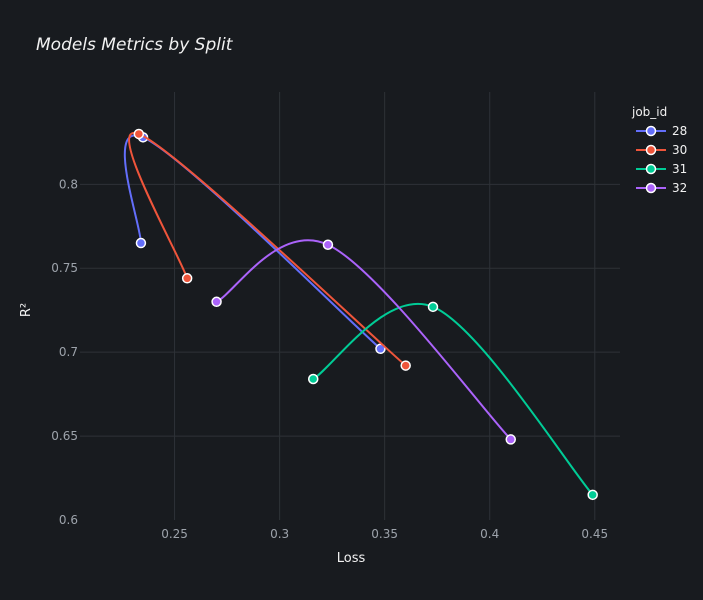  Describe the element at coordinates (64, 268) in the screenshot. I see `y-tick-label: 0.75` at that location.